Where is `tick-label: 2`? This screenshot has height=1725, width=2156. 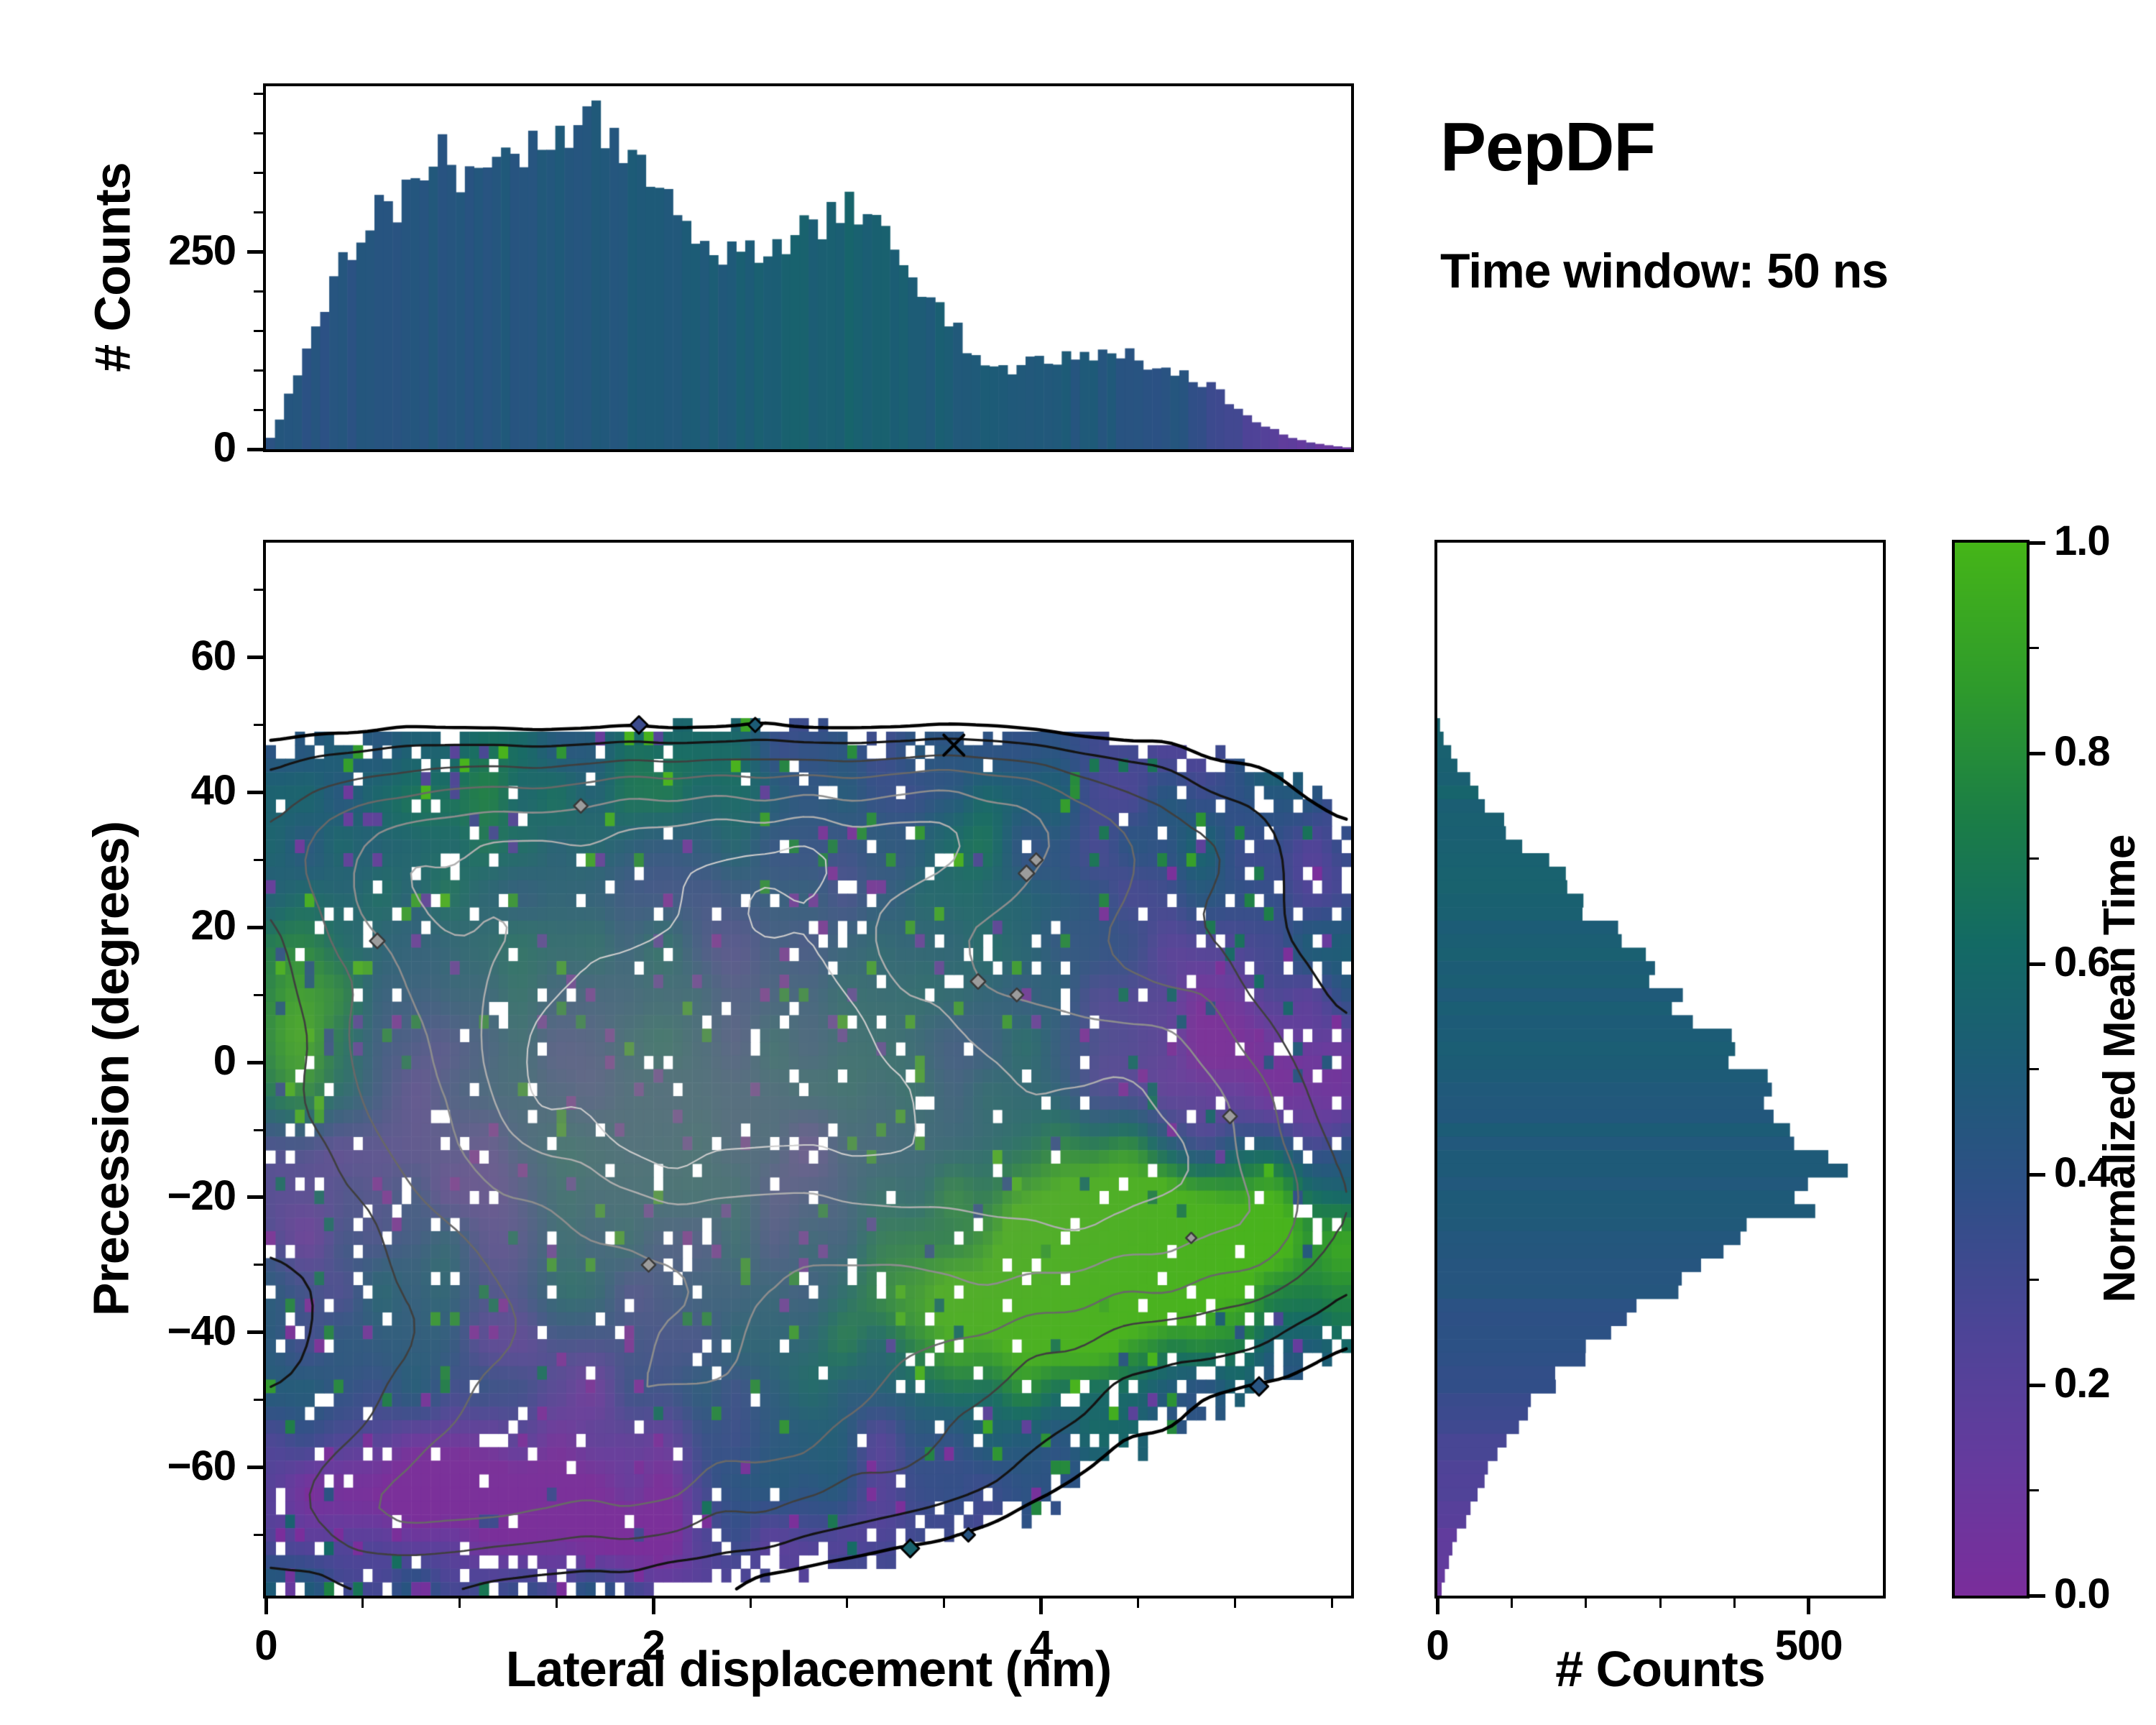 tick-label: 2 is located at coordinates (653, 1645).